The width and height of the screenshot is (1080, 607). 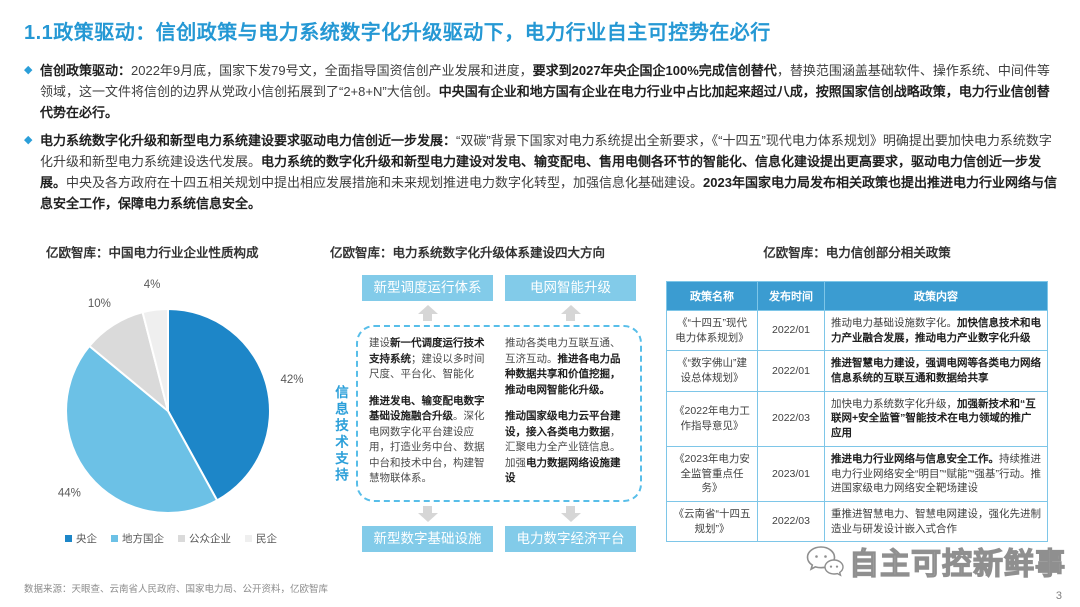 What do you see at coordinates (712, 473) in the screenshot?
I see `policy-name-cell: 《2023年电力安全监管重点任务》` at bounding box center [712, 473].